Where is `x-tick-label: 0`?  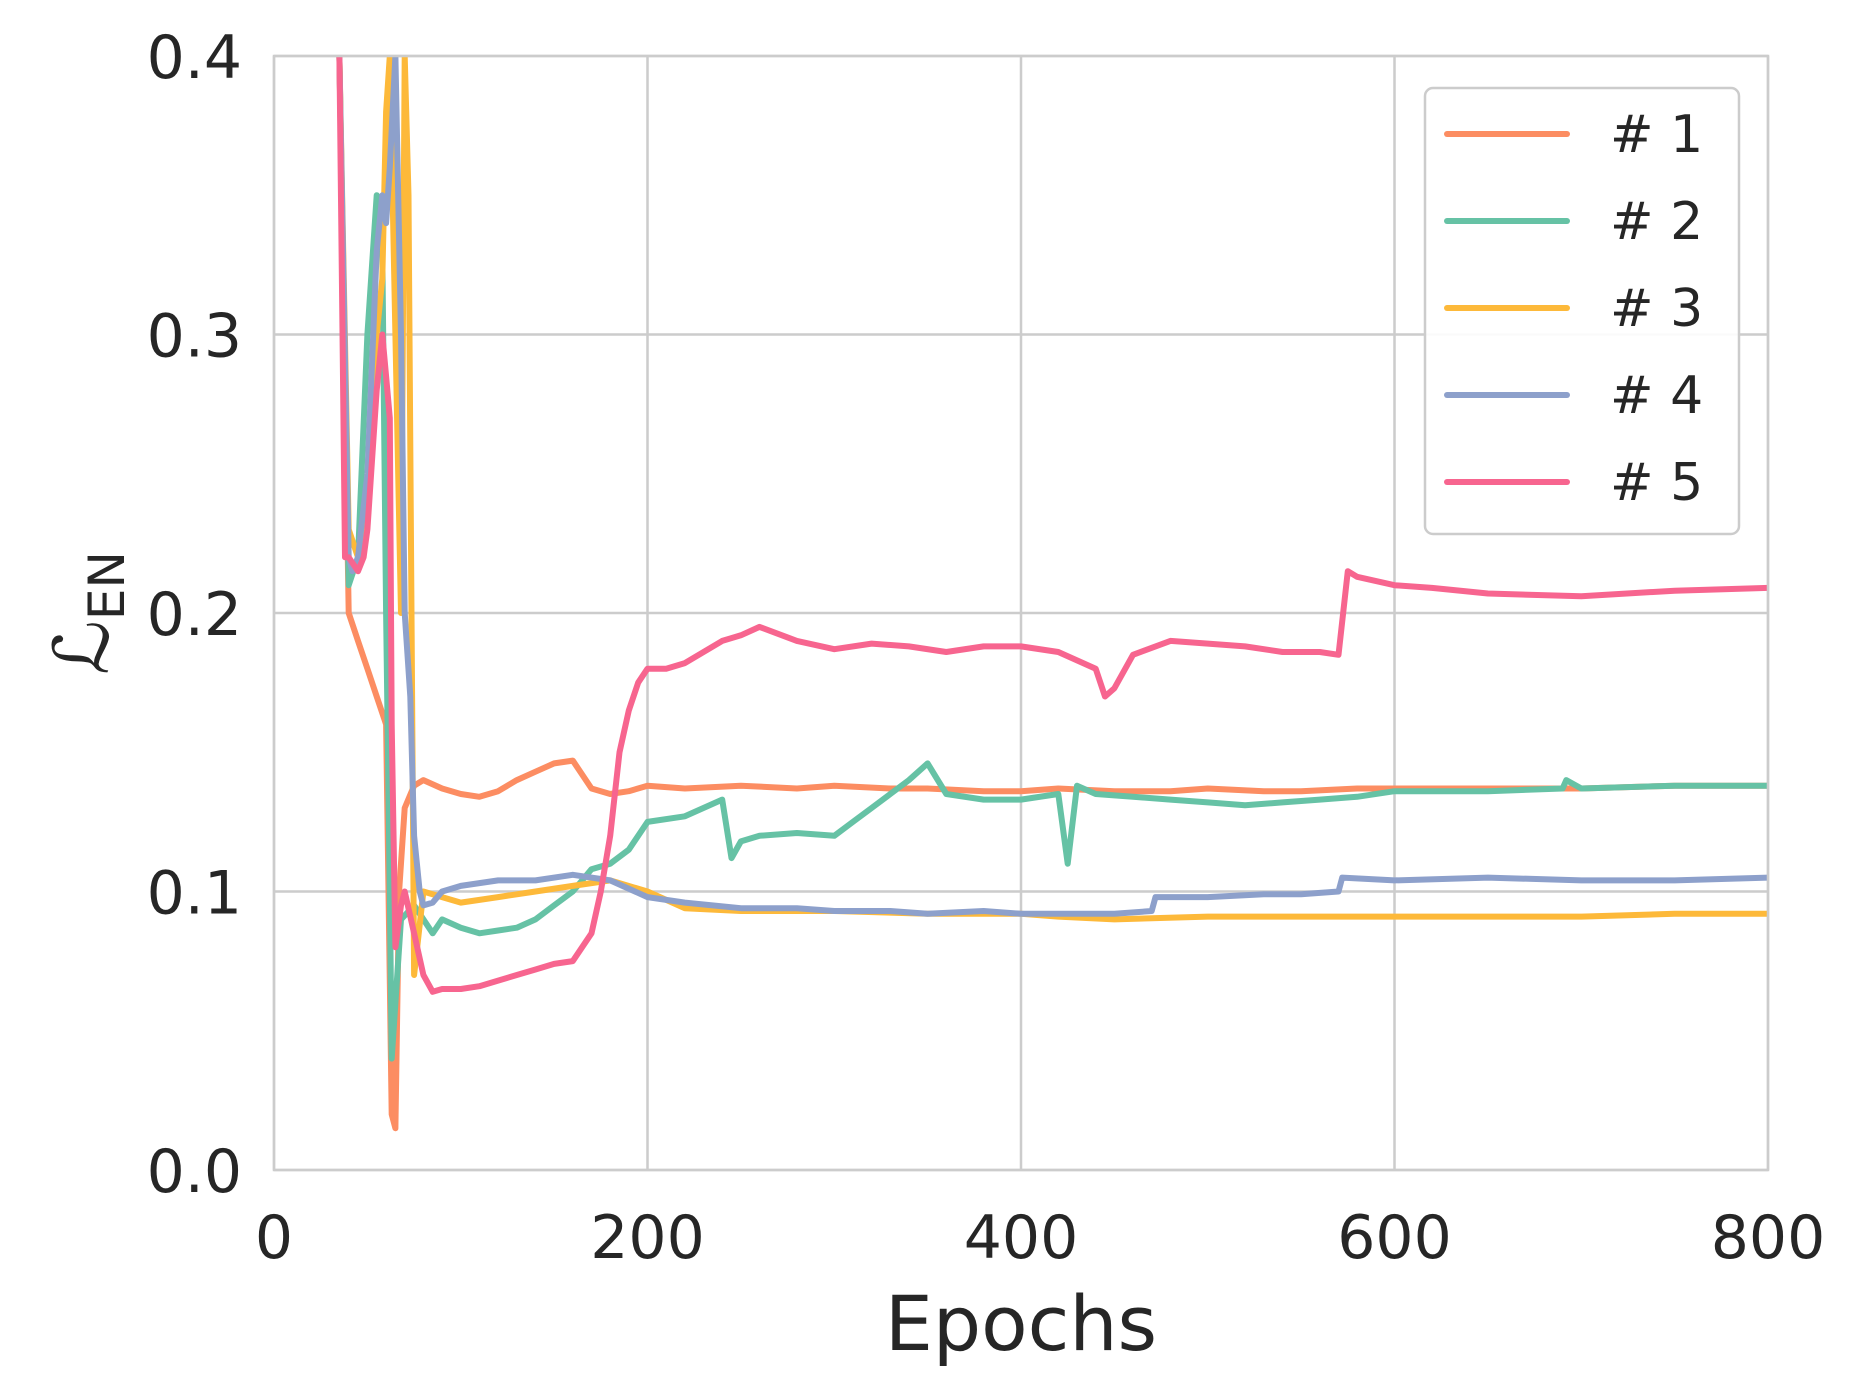
x-tick-label: 0 is located at coordinates (274, 1238).